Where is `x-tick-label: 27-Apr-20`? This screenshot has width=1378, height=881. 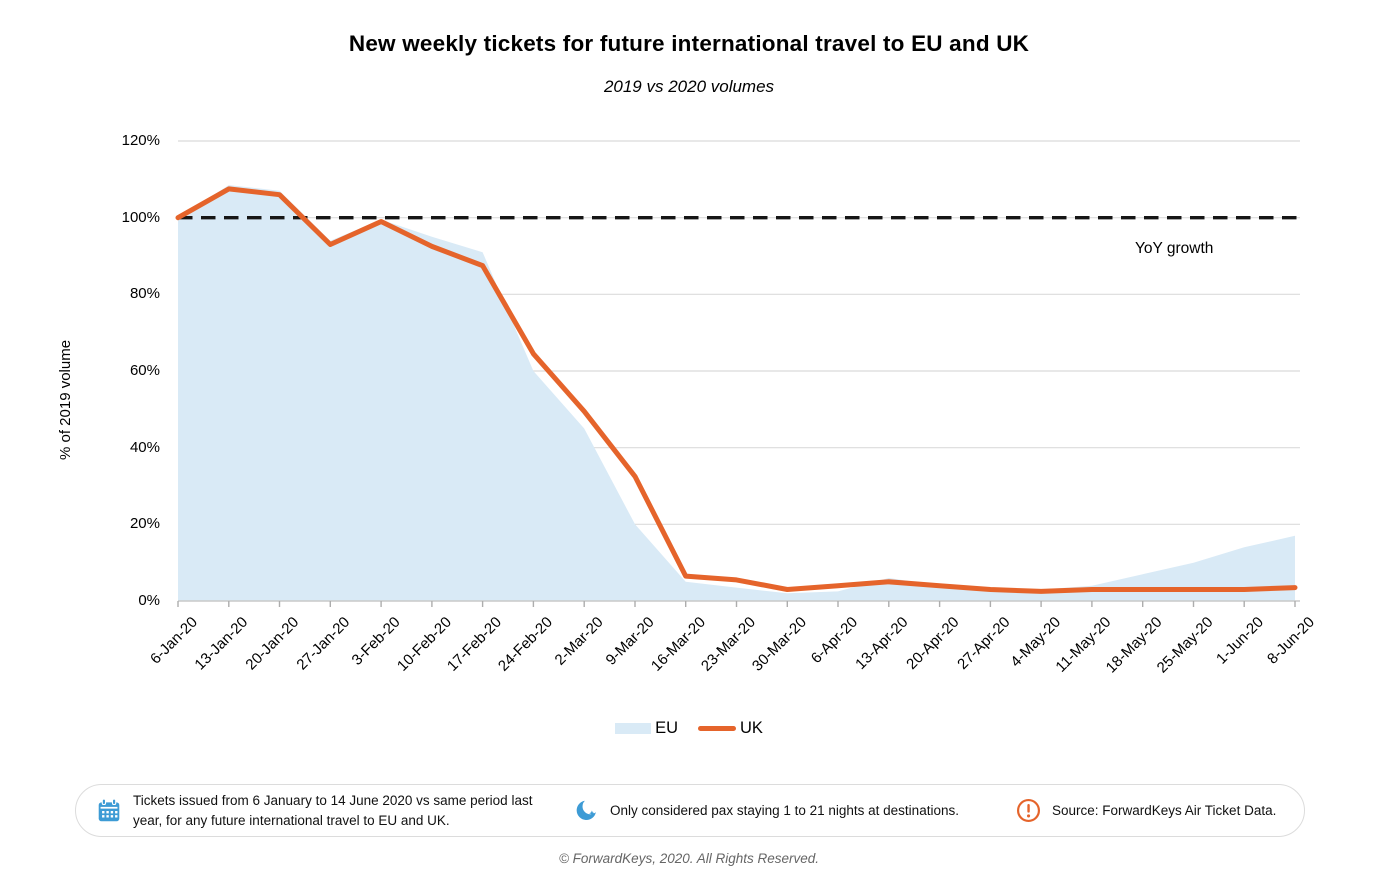
x-tick-label: 27-Apr-20 is located at coordinates (983, 643).